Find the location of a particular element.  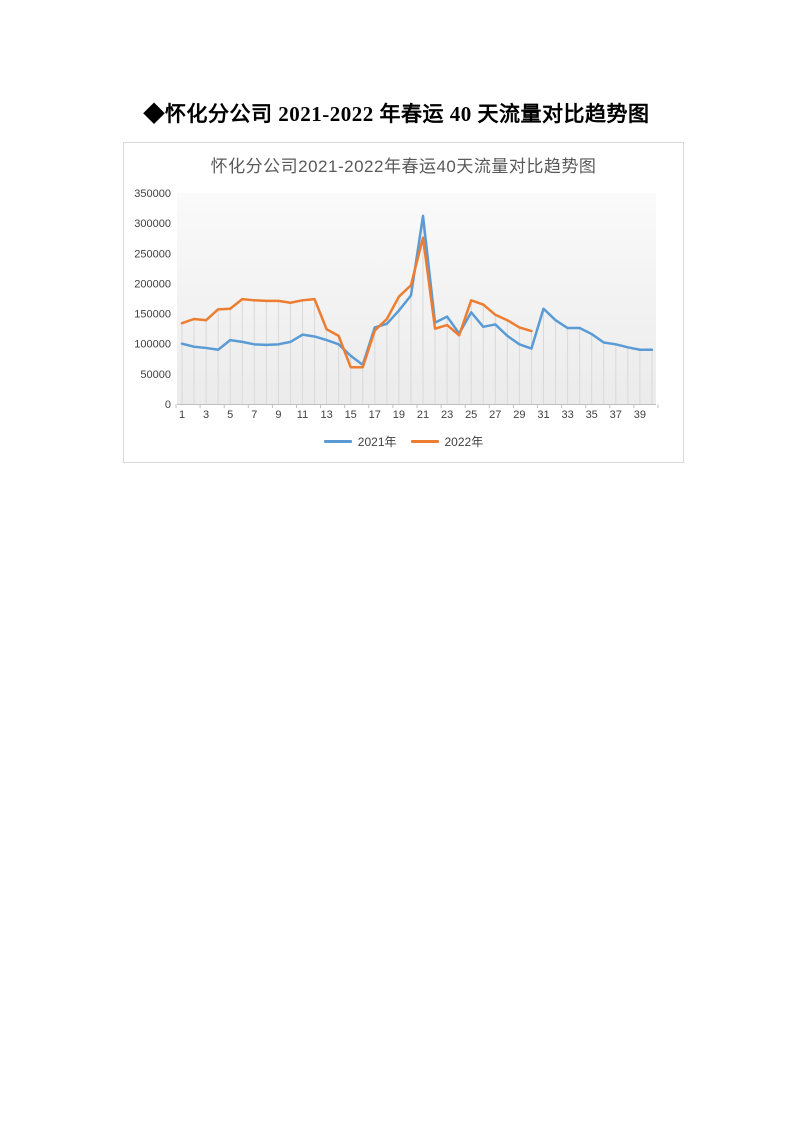

legend-label-2021: 2021年 is located at coordinates (377, 442).